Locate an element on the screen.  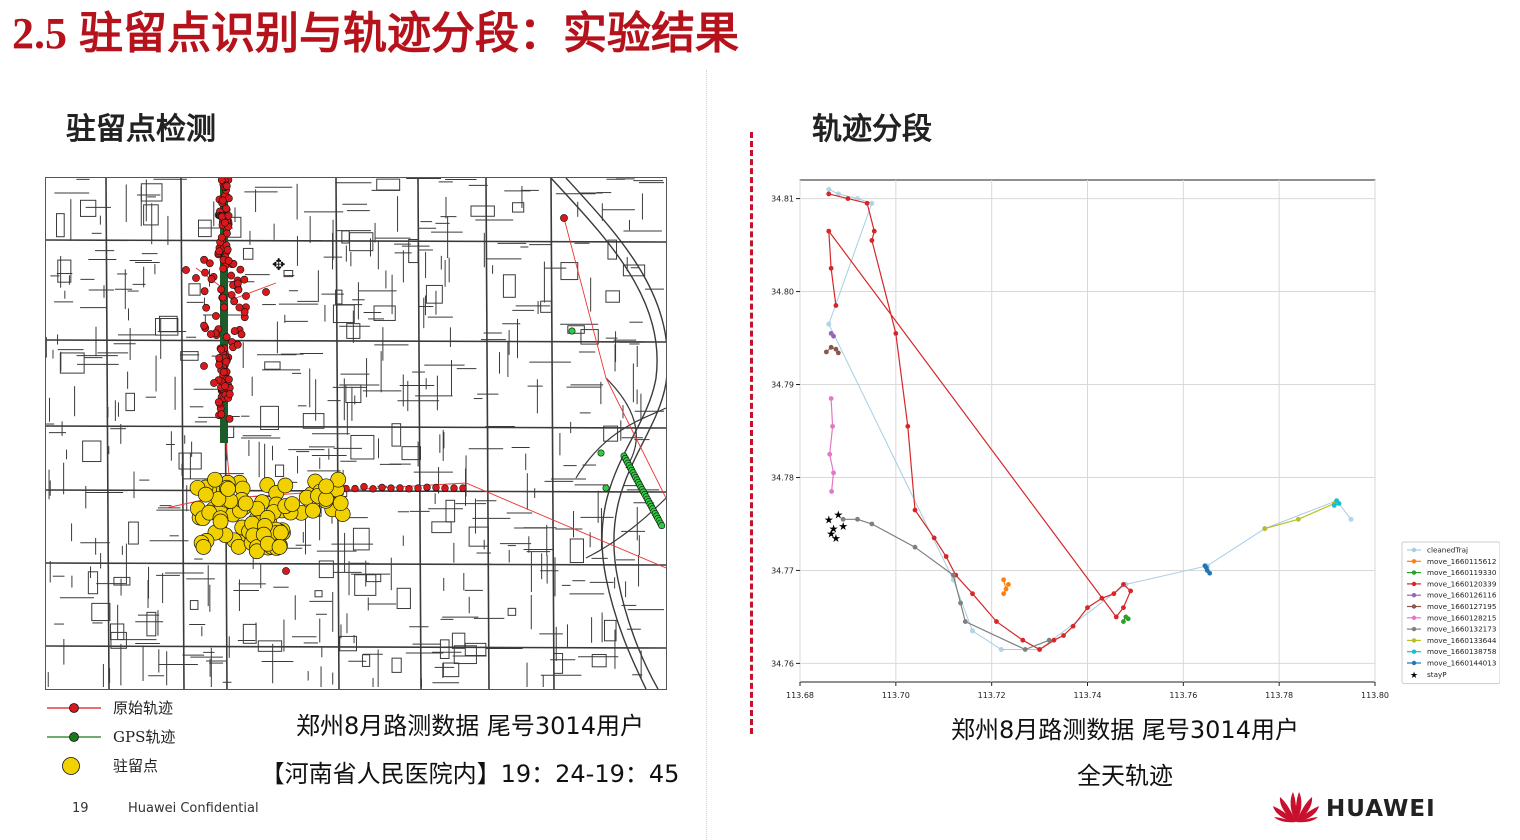
x-tick-label: 113.68 is located at coordinates (800, 695).